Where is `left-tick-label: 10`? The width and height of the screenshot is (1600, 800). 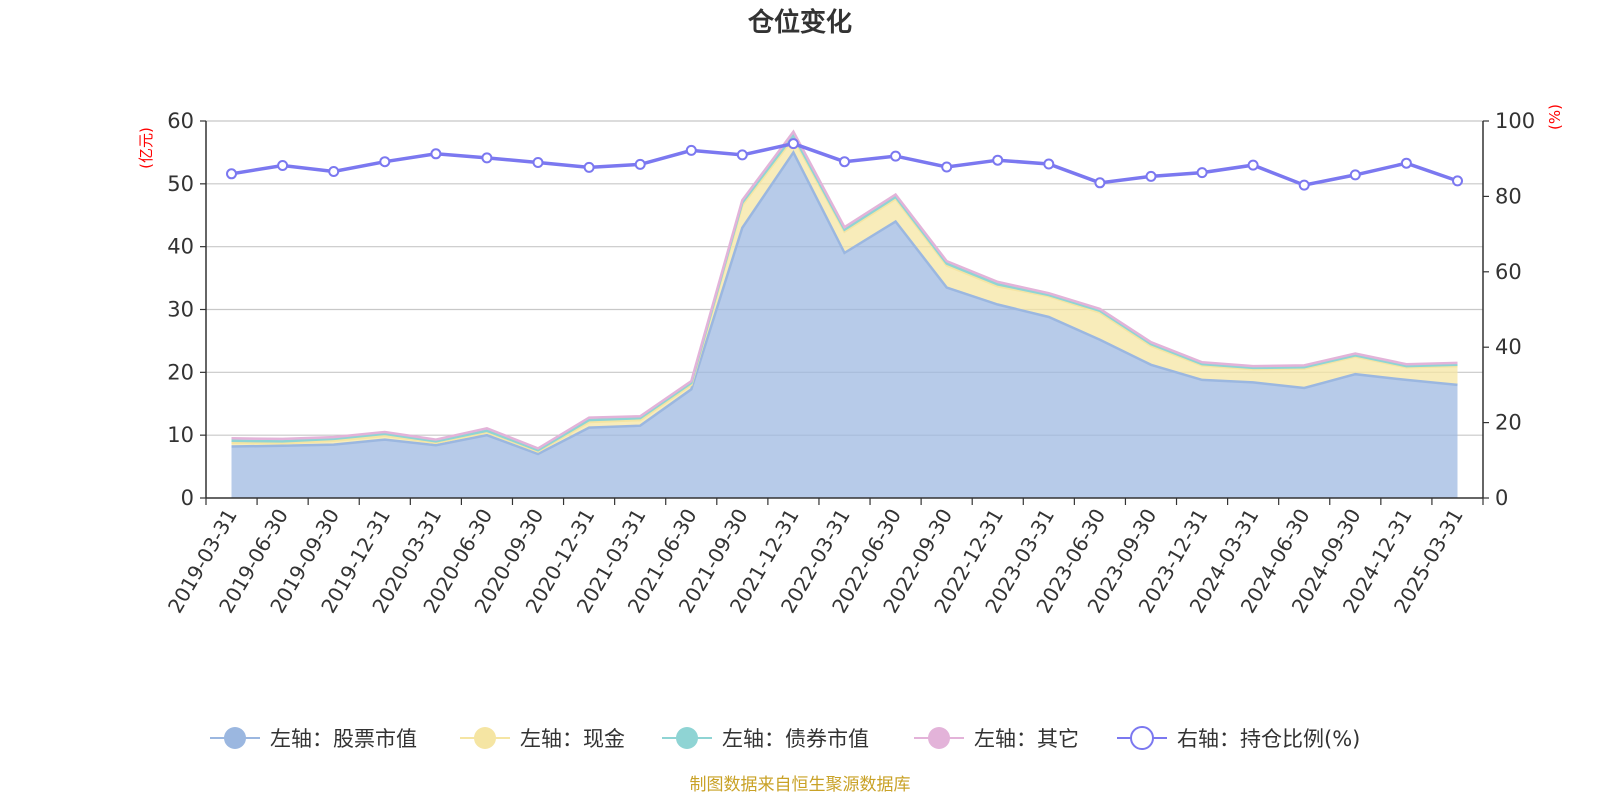 left-tick-label: 10 is located at coordinates (180, 435).